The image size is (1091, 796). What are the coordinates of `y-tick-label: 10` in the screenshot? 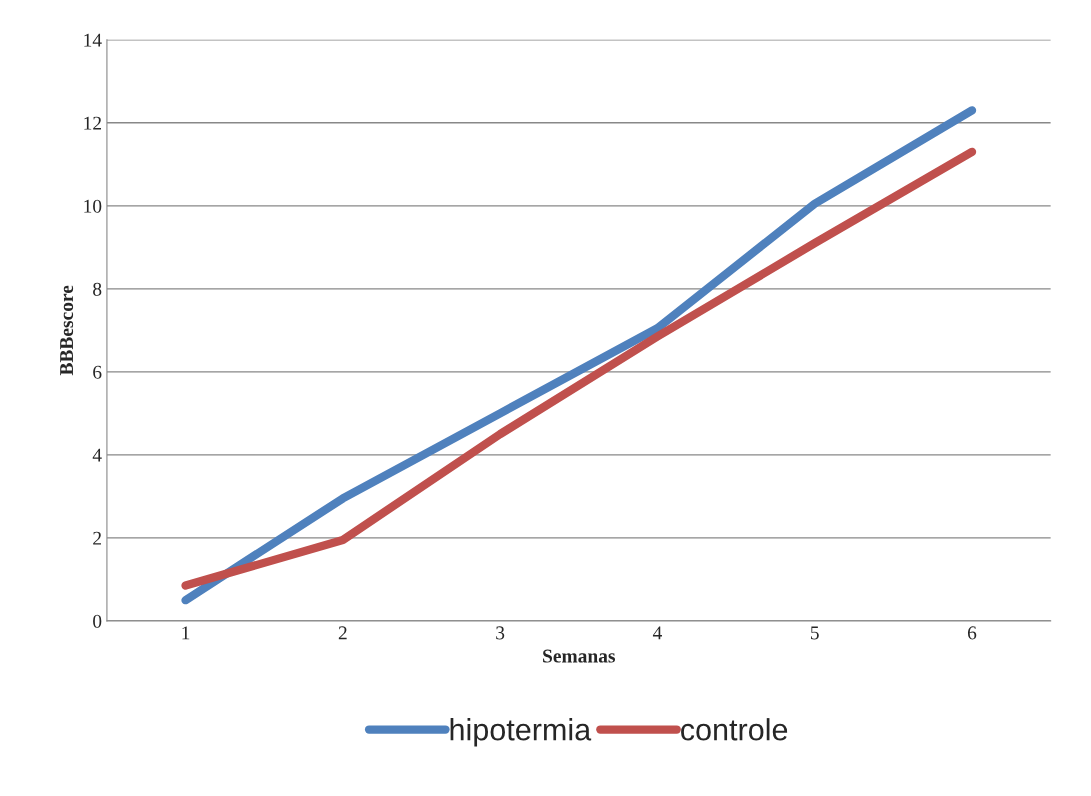 It's located at (93, 206).